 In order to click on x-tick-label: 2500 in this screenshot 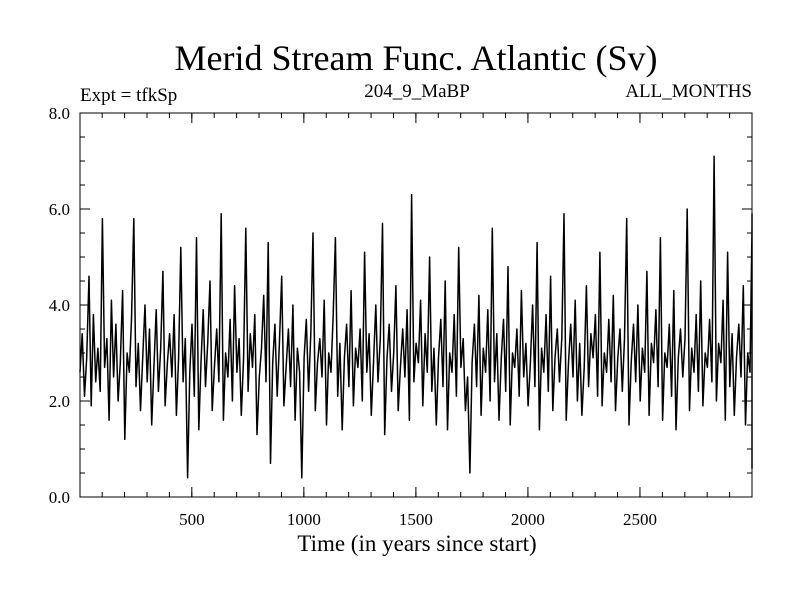, I will do `click(640, 519)`.